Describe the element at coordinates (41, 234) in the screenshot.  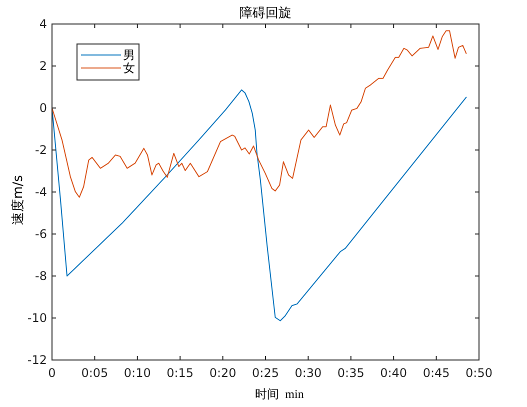
I see `y-tick-label: -6` at that location.